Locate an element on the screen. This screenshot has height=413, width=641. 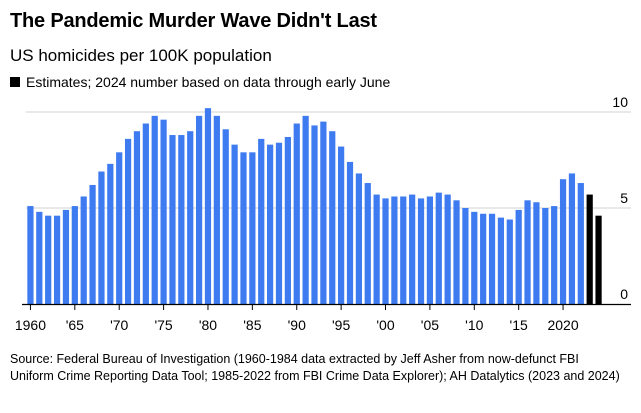
bar-1973 is located at coordinates (145, 214).